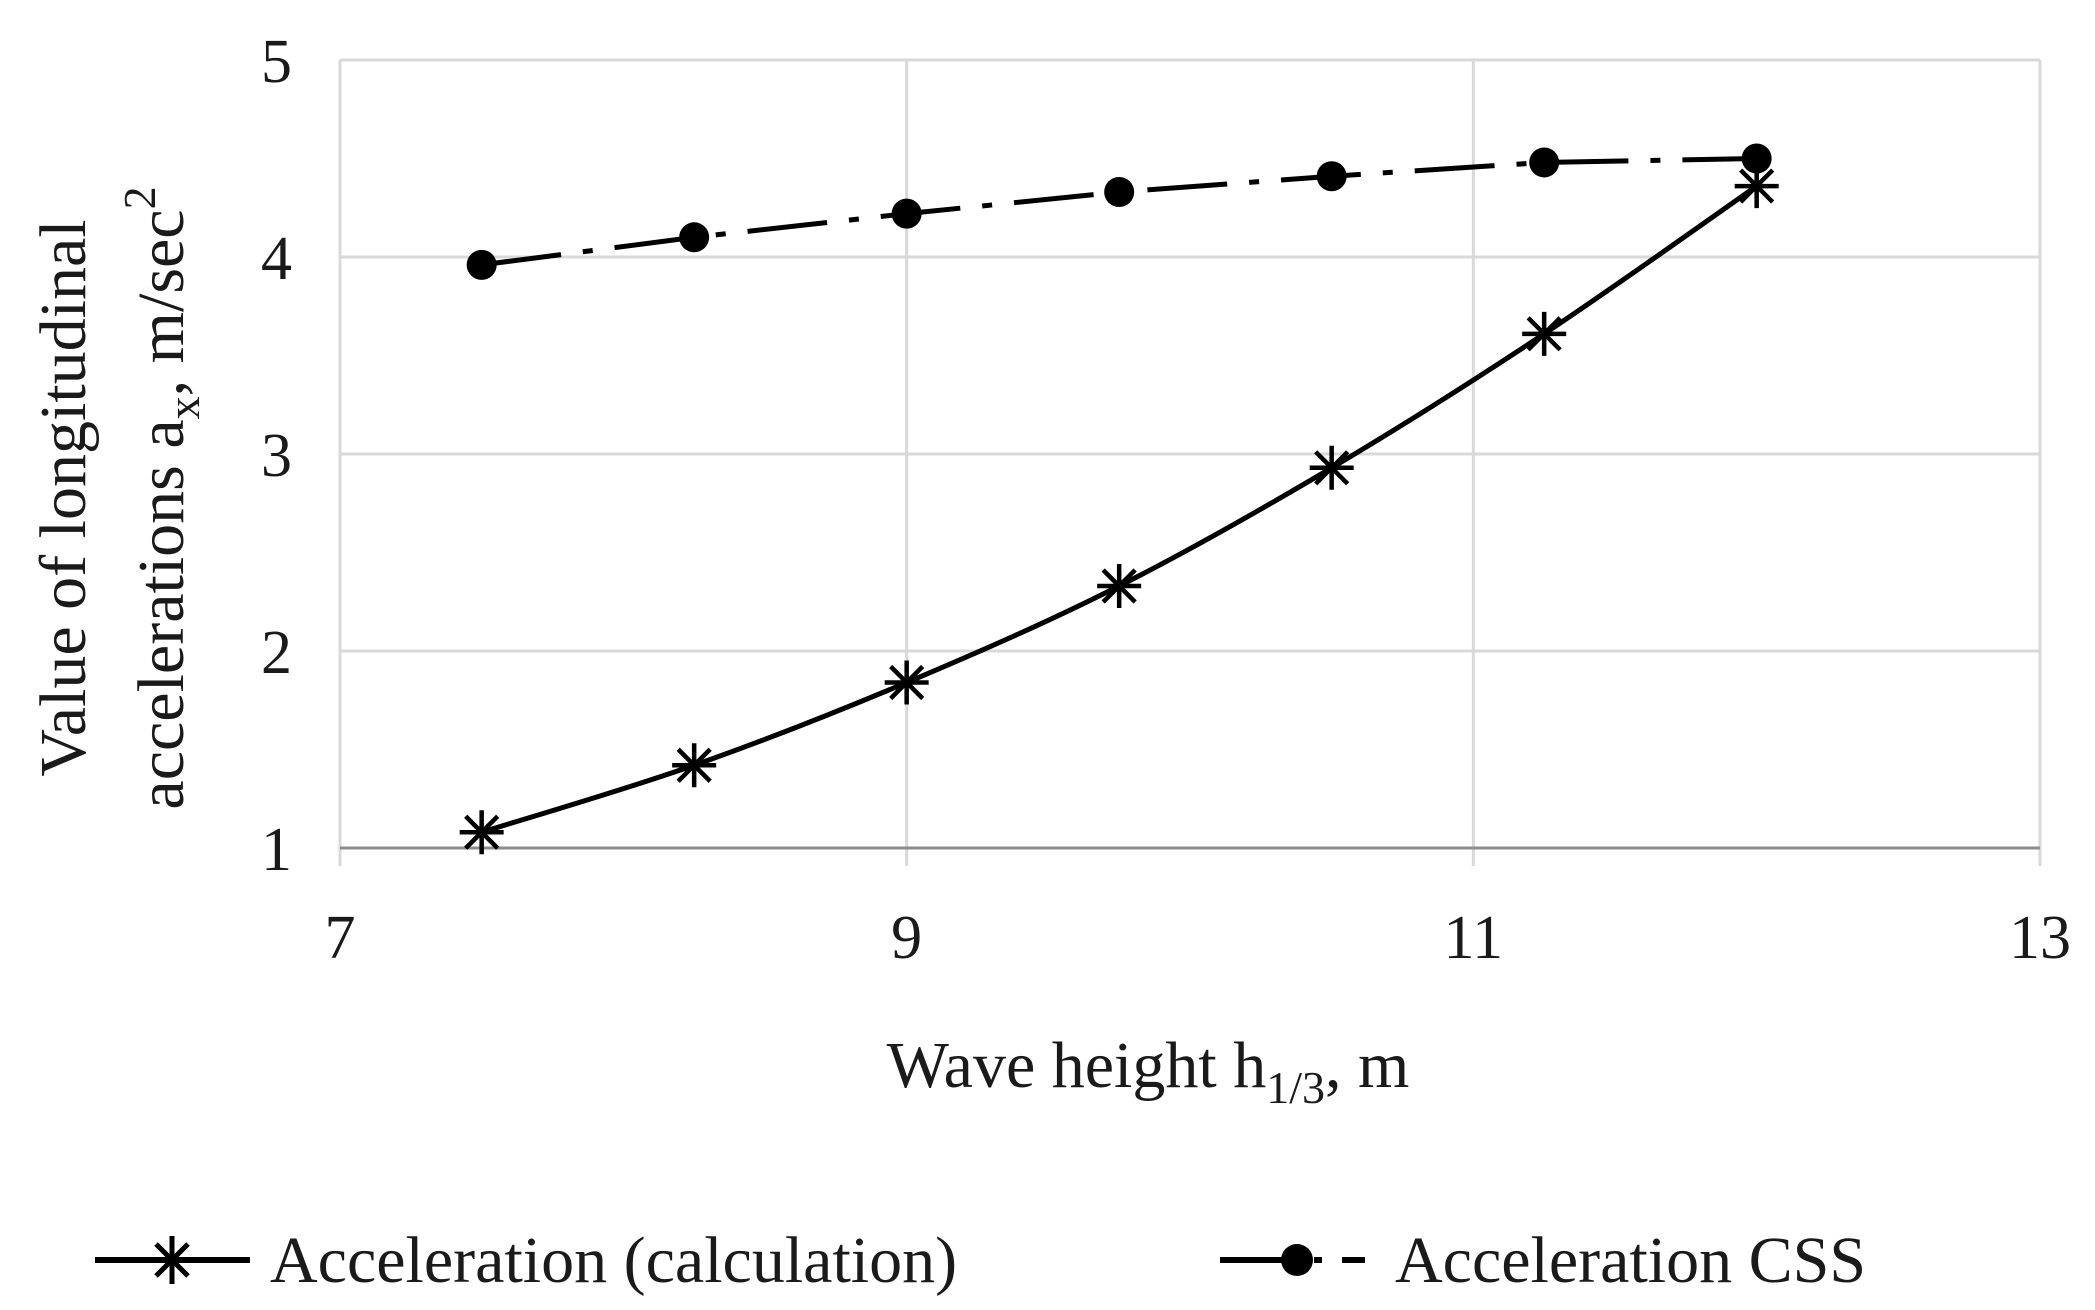  I want to click on legend-label-css: Acceleration CSS, so click(1630, 1260).